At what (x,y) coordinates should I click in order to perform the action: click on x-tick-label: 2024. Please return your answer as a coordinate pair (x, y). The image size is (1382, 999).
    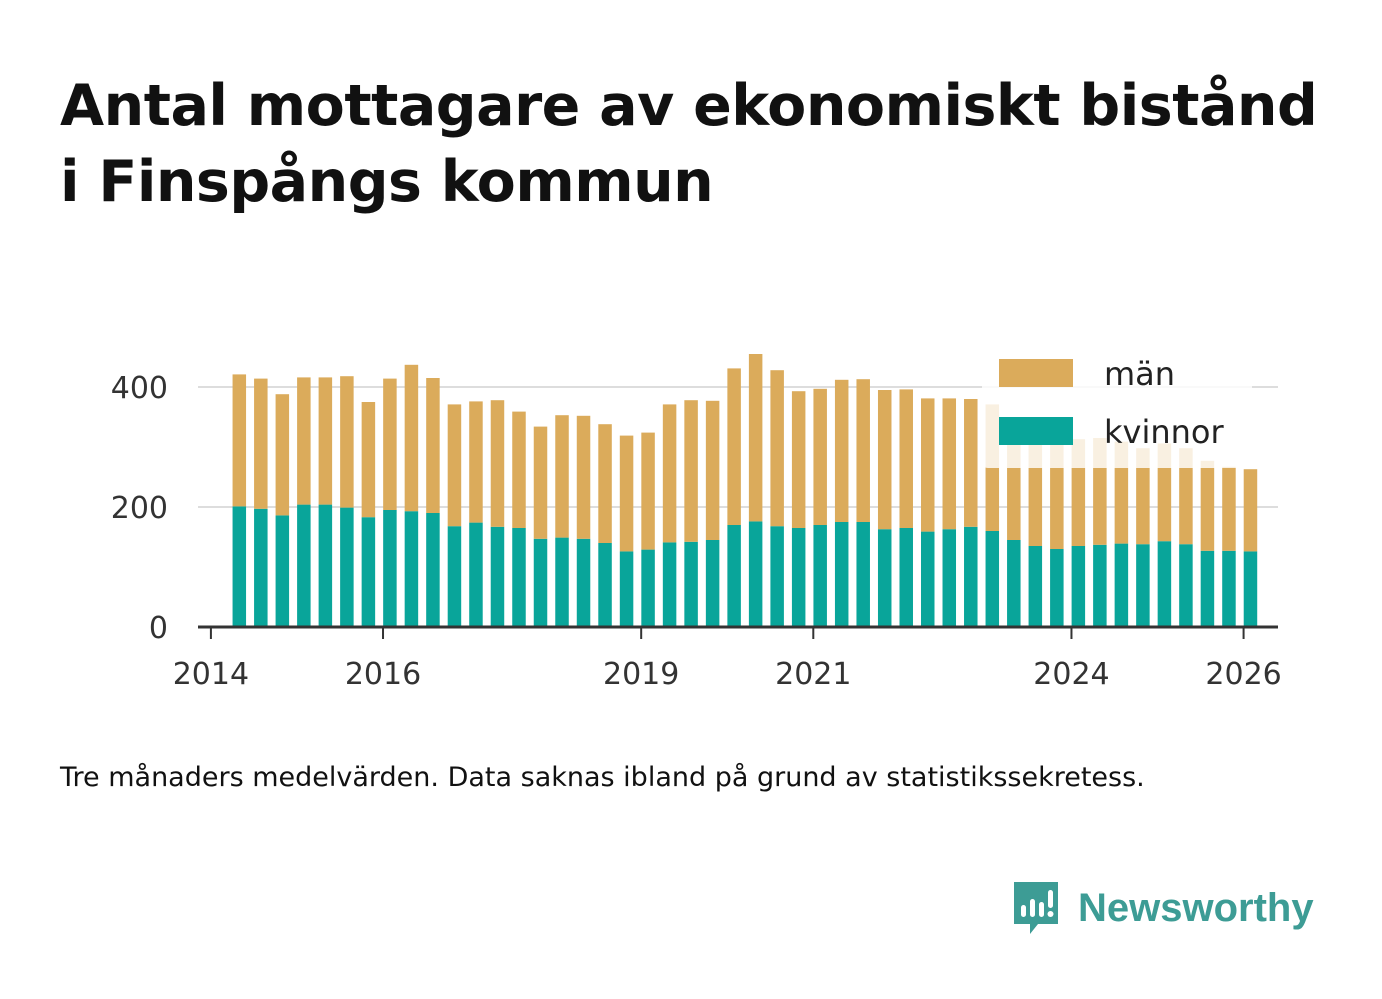
    Looking at the image, I should click on (1071, 674).